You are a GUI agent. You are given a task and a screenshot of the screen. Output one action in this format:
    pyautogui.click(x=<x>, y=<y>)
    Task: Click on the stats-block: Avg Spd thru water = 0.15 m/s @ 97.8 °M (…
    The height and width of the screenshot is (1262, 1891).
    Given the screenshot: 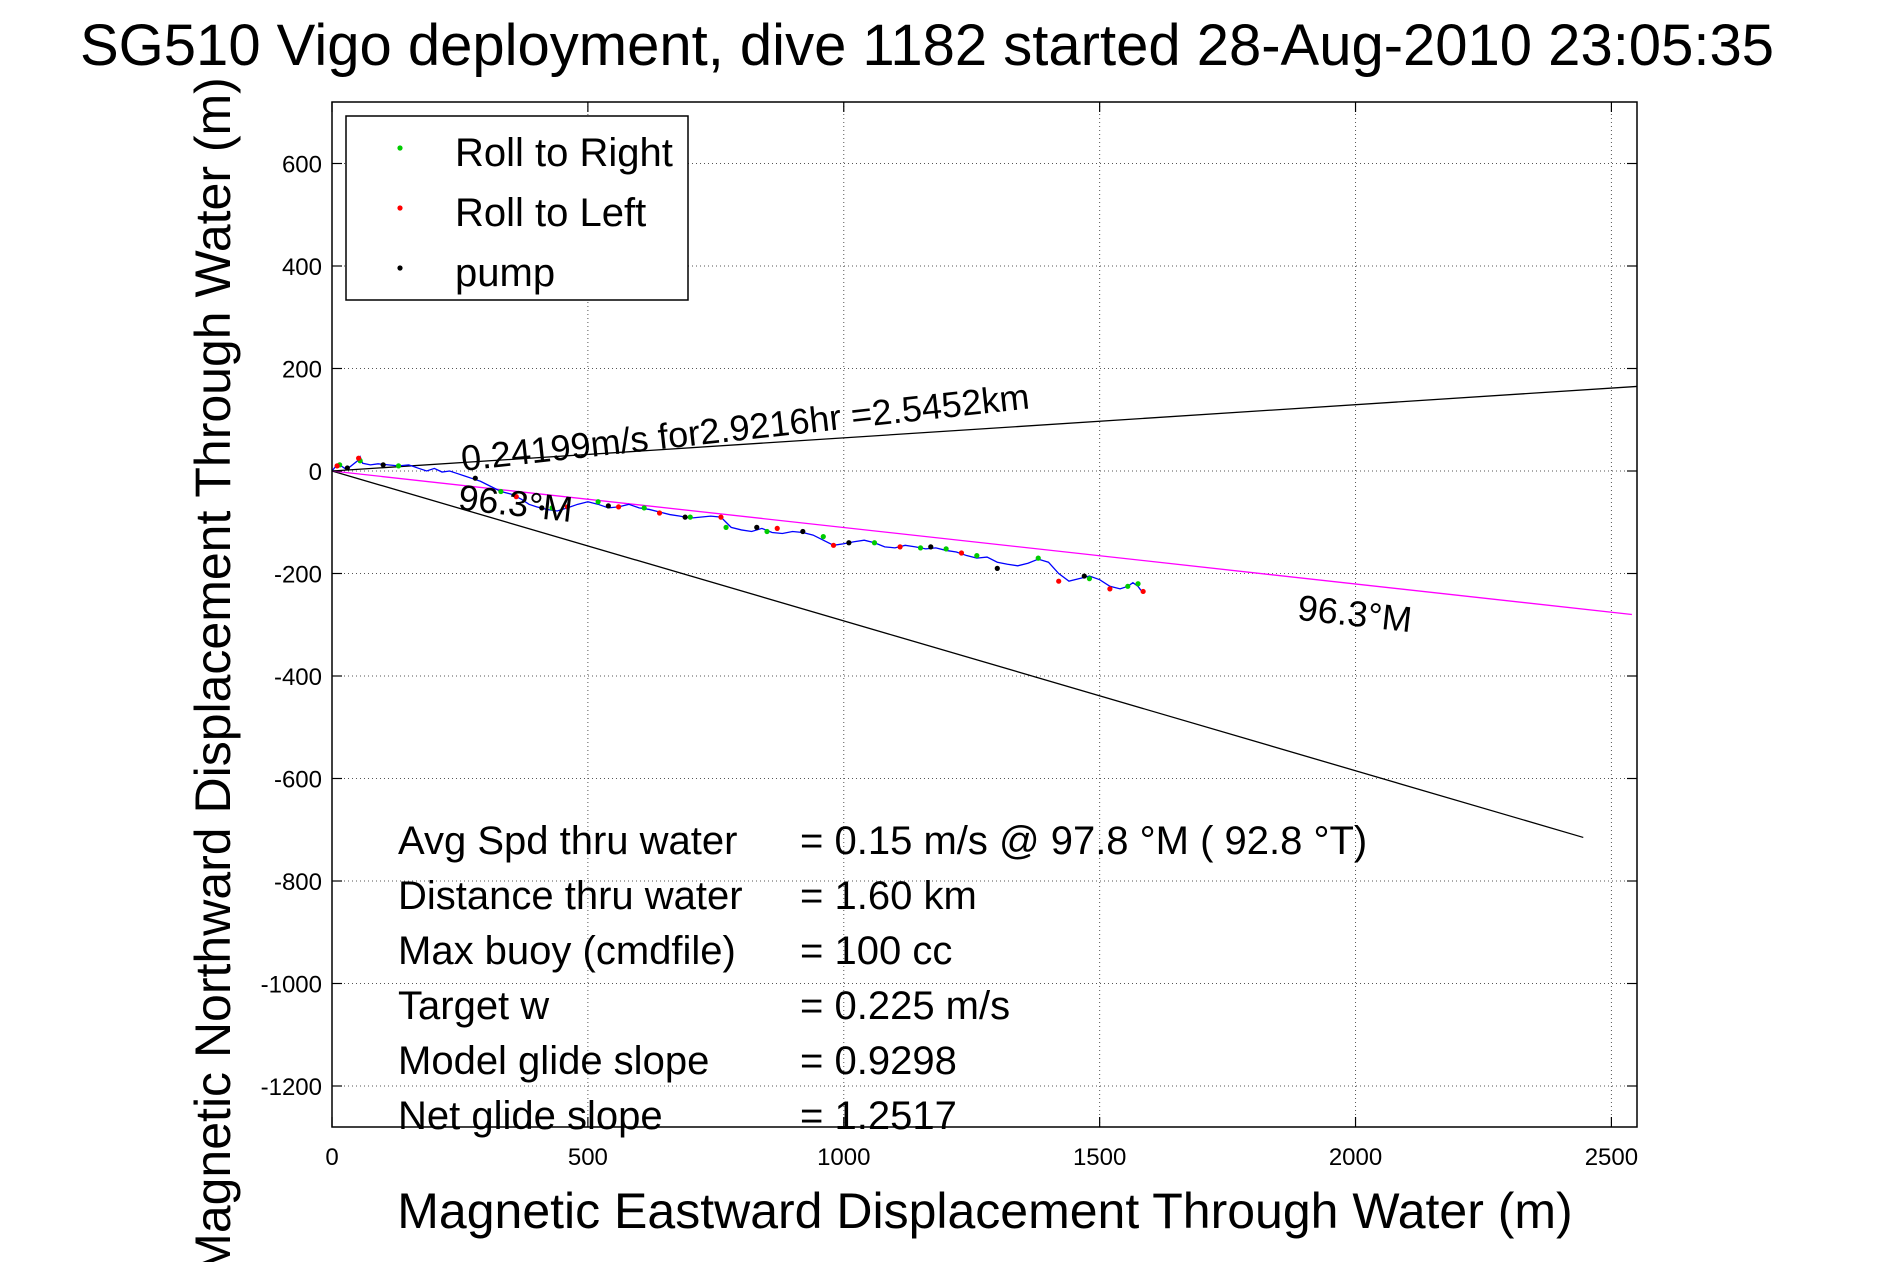 What is the action you would take?
    pyautogui.click(x=882, y=978)
    